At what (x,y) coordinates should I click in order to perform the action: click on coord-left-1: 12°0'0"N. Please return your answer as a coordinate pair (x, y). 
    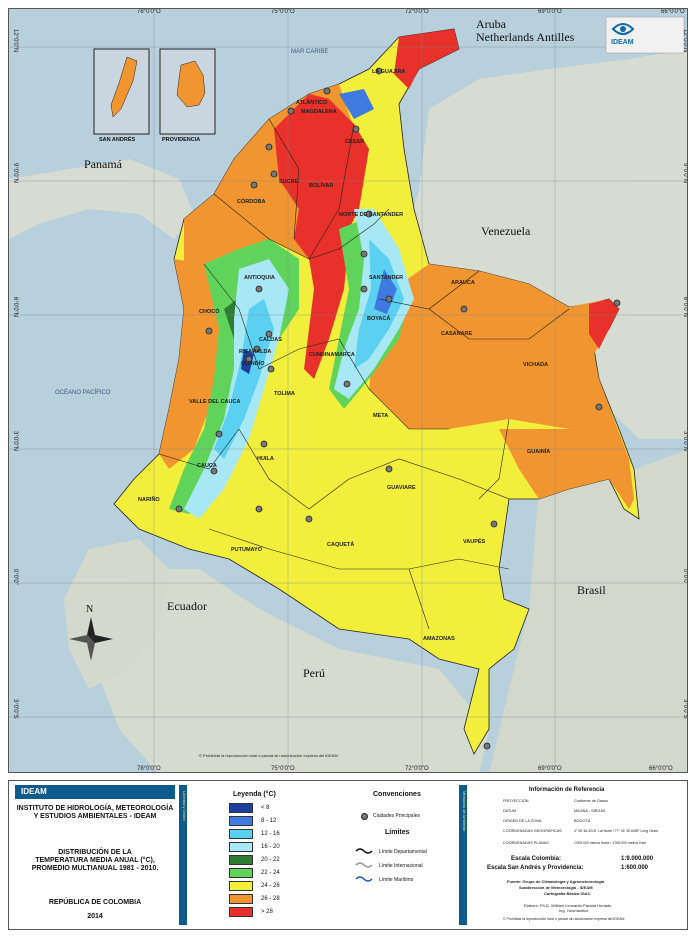
    Looking at the image, I should click on (15, 41).